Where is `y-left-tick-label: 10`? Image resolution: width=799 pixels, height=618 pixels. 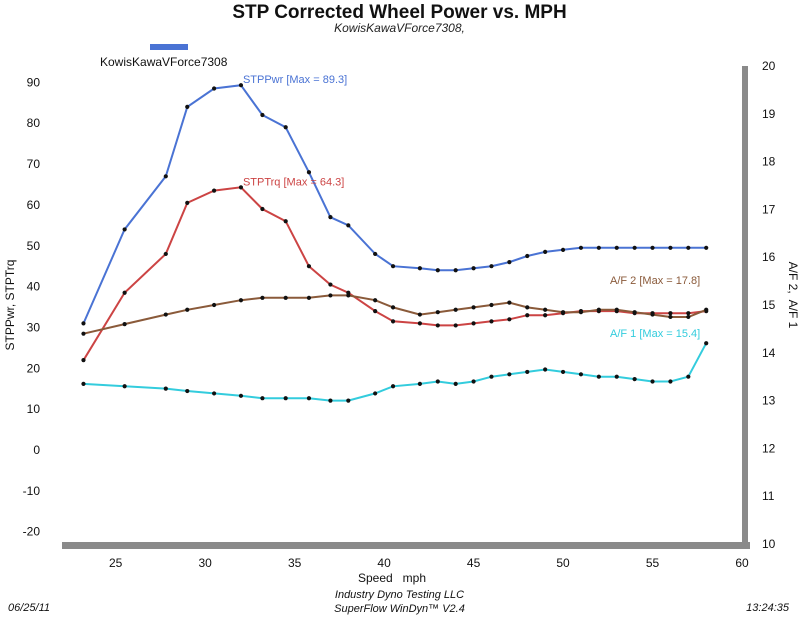
y-left-tick-label: 10 is located at coordinates (34, 409).